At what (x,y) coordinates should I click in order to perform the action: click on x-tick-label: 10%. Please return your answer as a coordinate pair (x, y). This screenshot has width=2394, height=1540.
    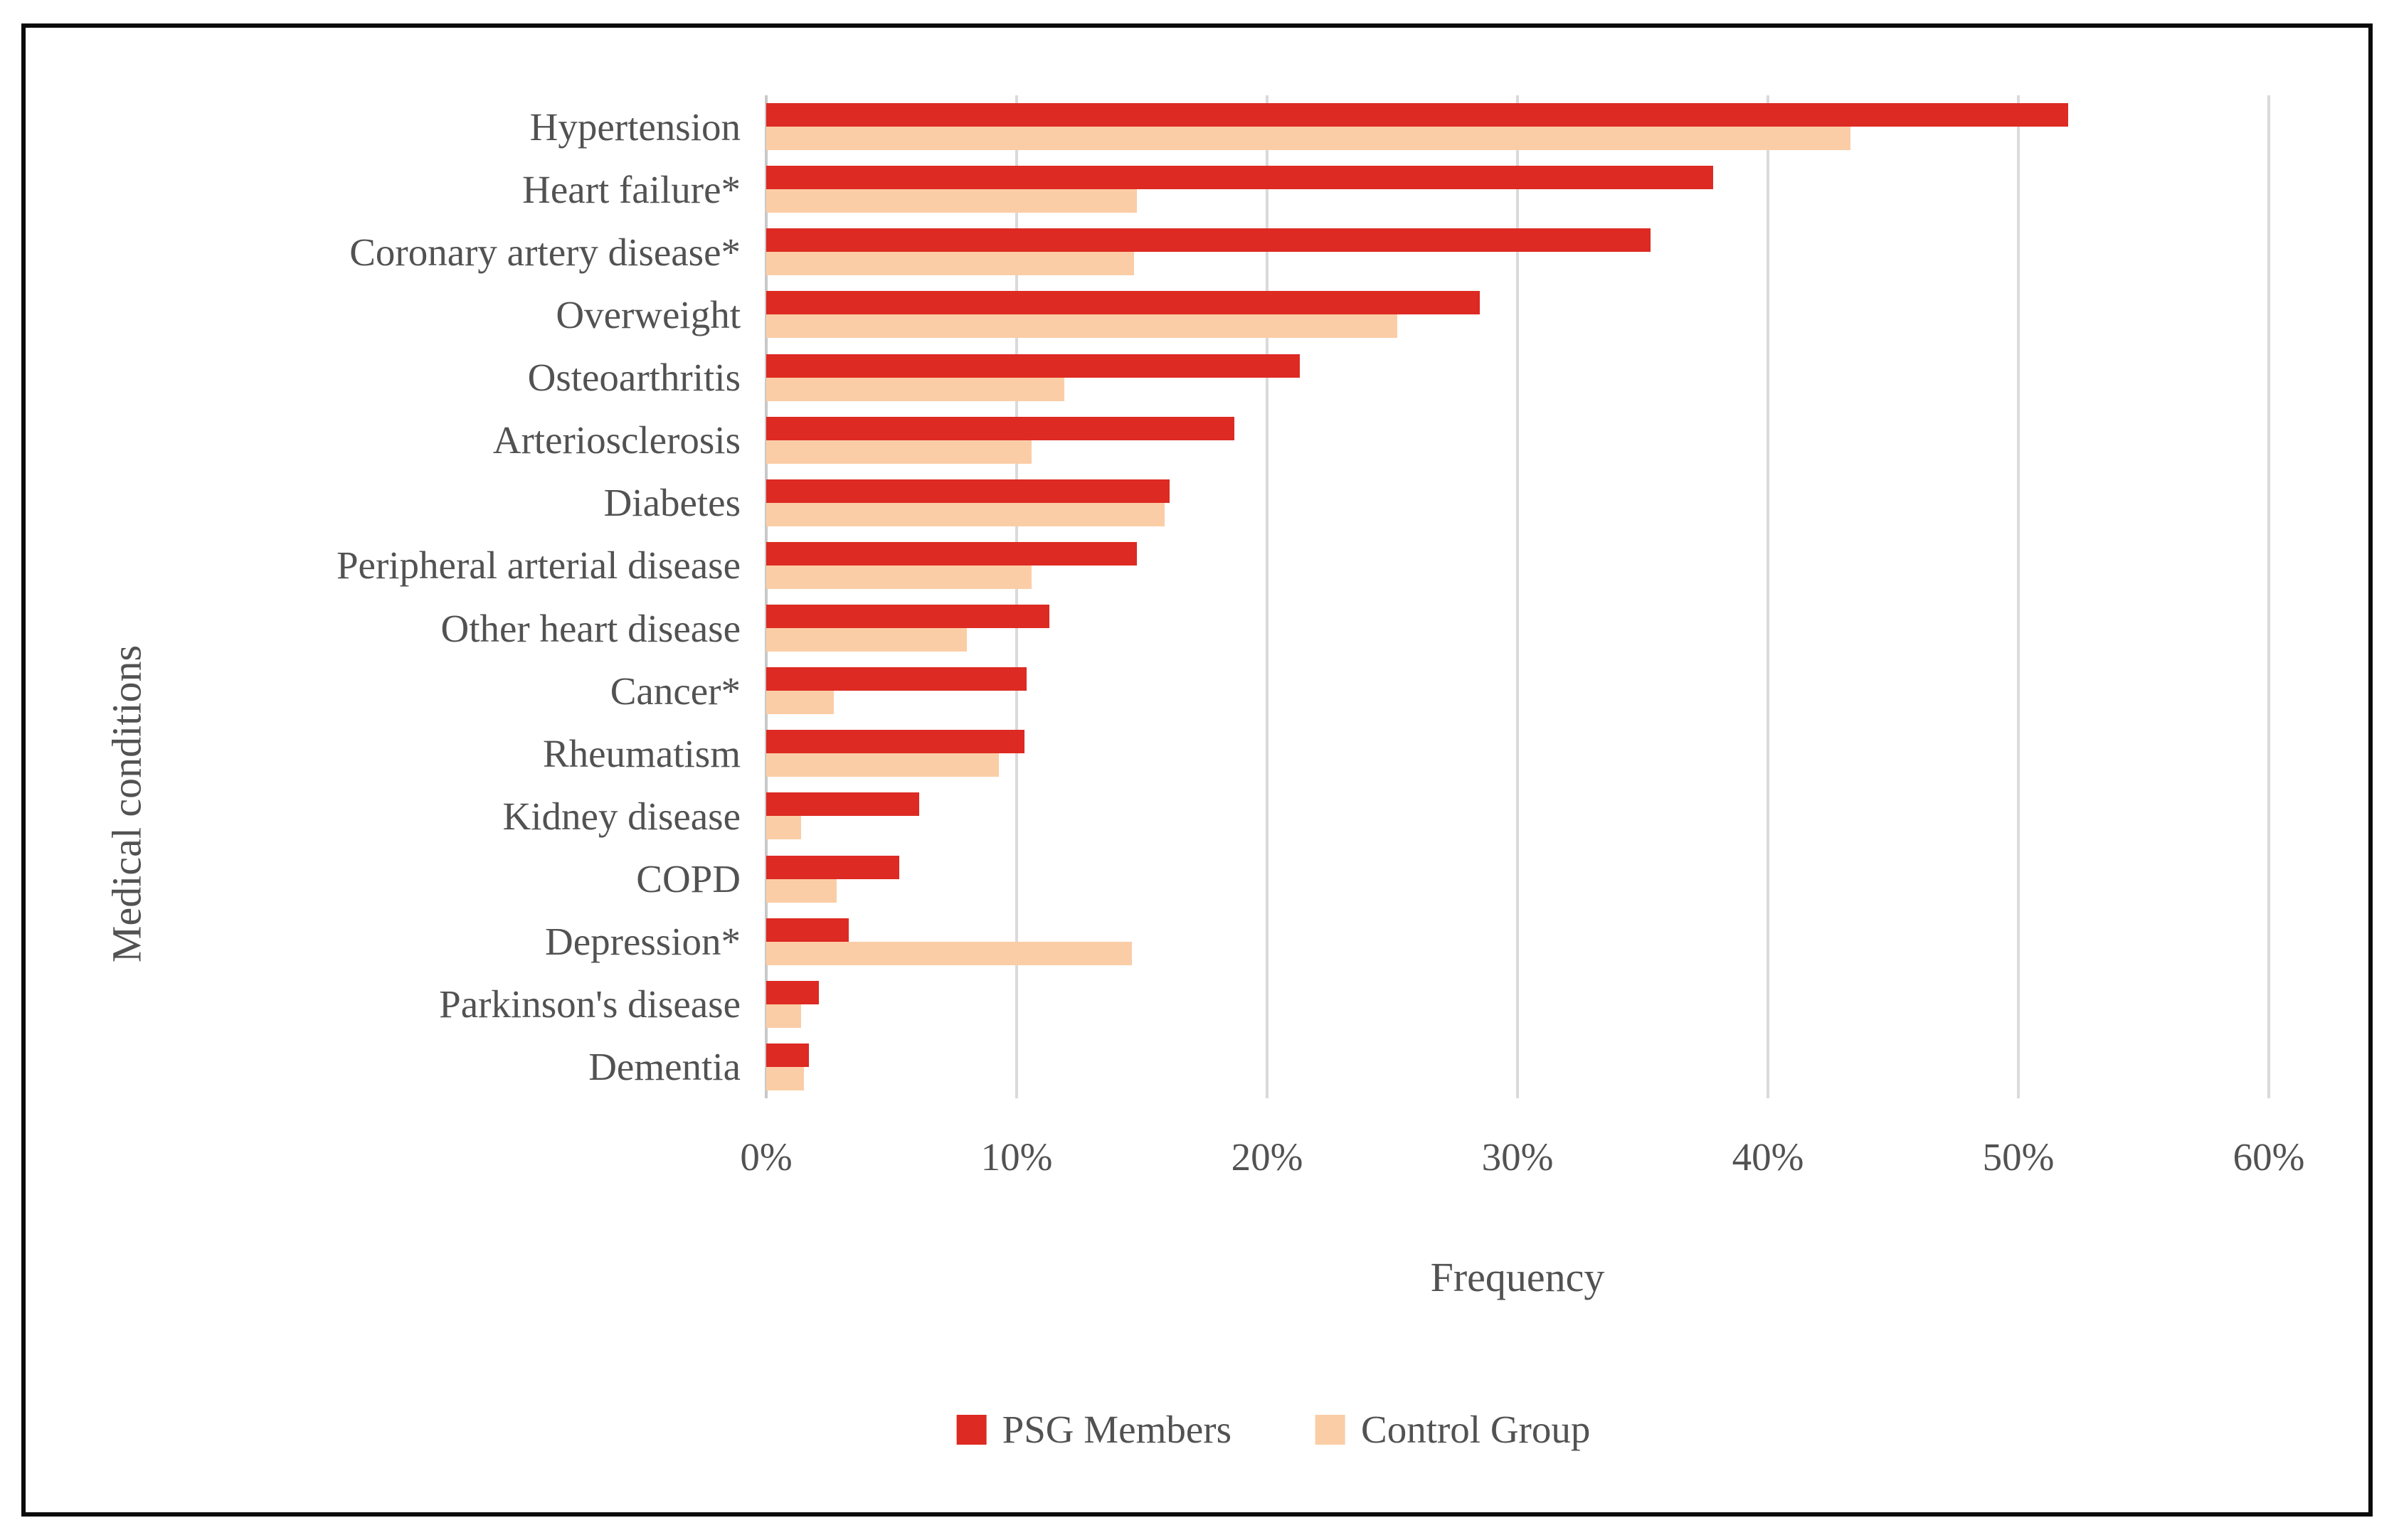
    Looking at the image, I should click on (1016, 1157).